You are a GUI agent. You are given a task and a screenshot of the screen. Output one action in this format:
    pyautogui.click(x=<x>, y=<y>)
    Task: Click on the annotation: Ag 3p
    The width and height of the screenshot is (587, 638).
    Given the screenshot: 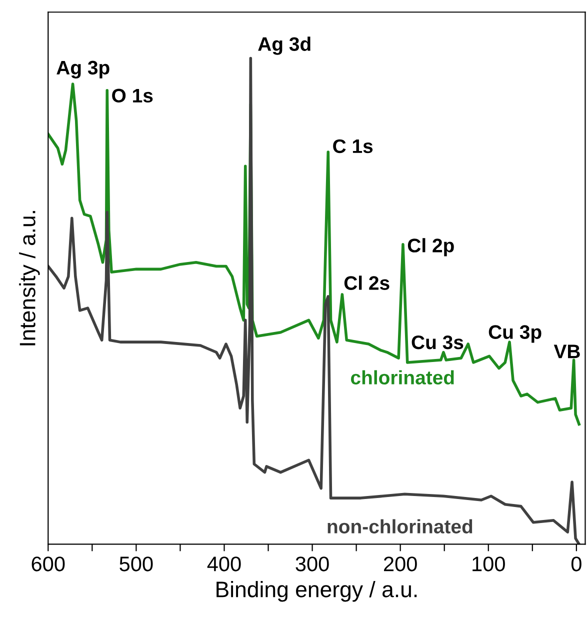 What is the action you would take?
    pyautogui.click(x=83, y=69)
    